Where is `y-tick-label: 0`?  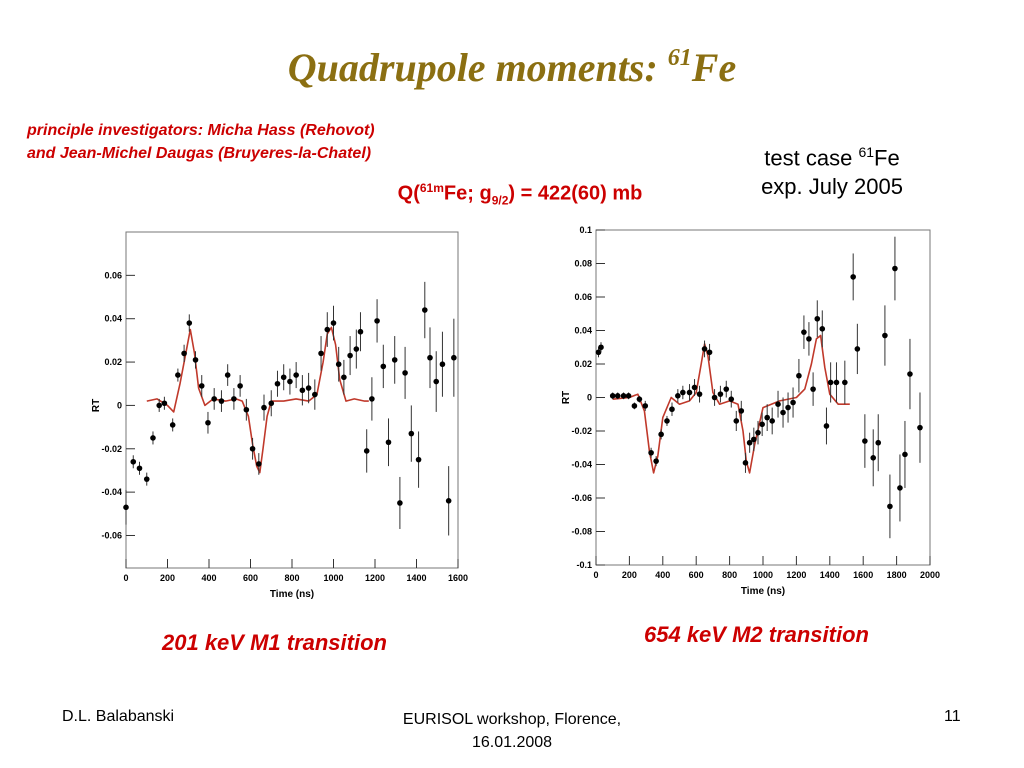
y-tick-label: 0 is located at coordinates (119, 405).